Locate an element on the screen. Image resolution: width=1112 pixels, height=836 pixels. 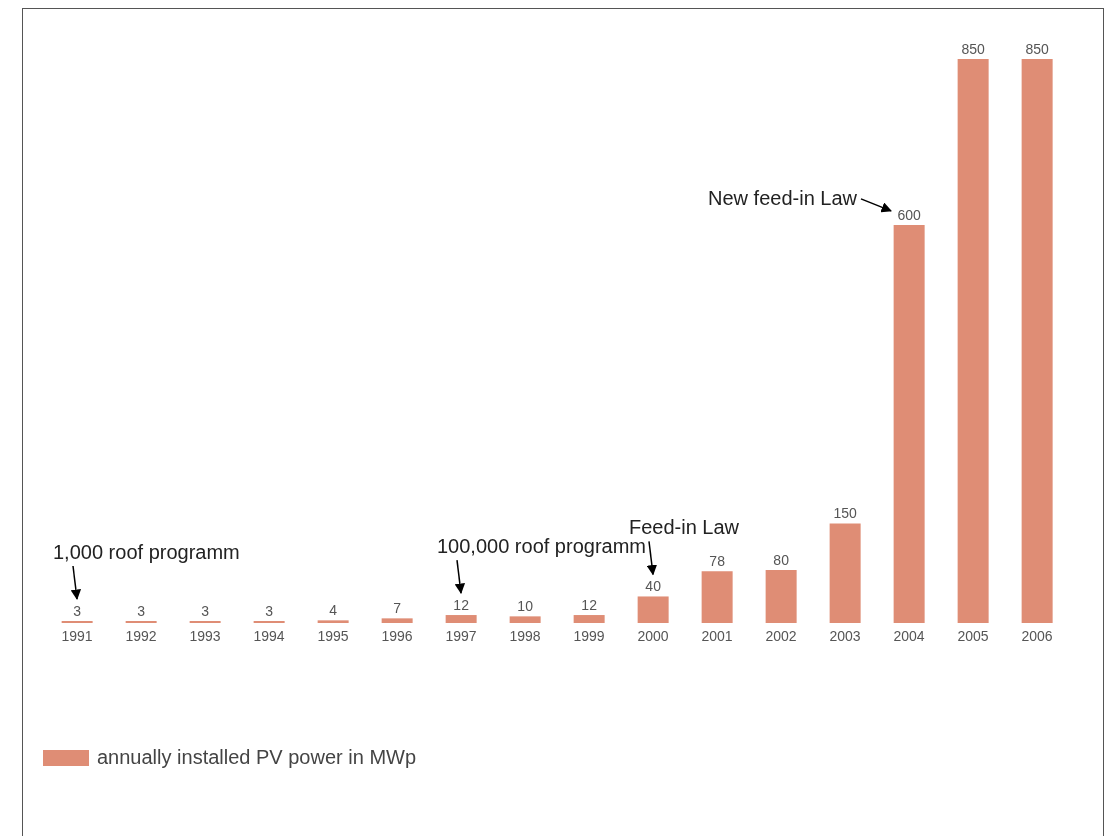
data-label: 600 is located at coordinates (909, 214).